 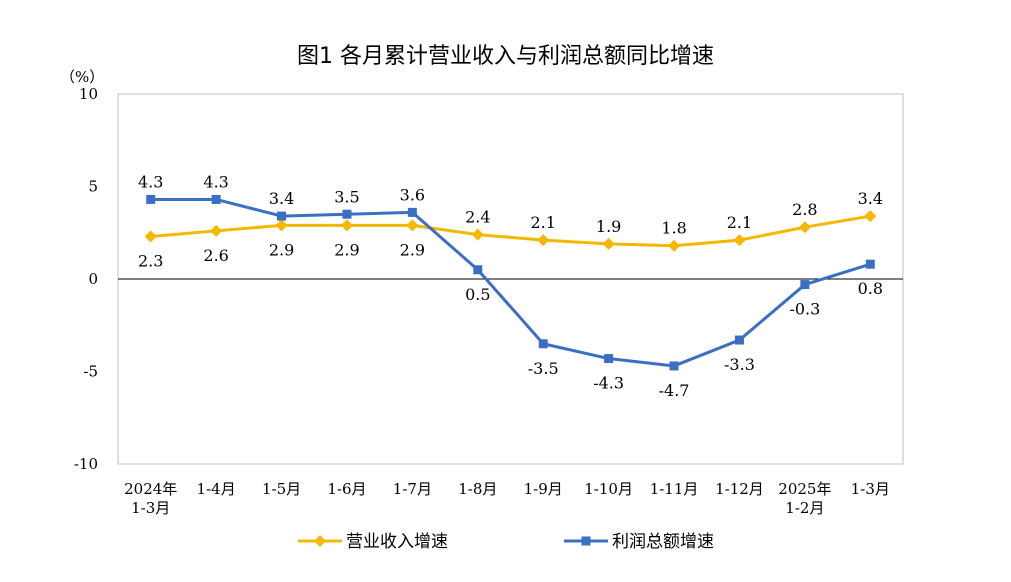 I want to click on data-label: 2.8, so click(x=804, y=209).